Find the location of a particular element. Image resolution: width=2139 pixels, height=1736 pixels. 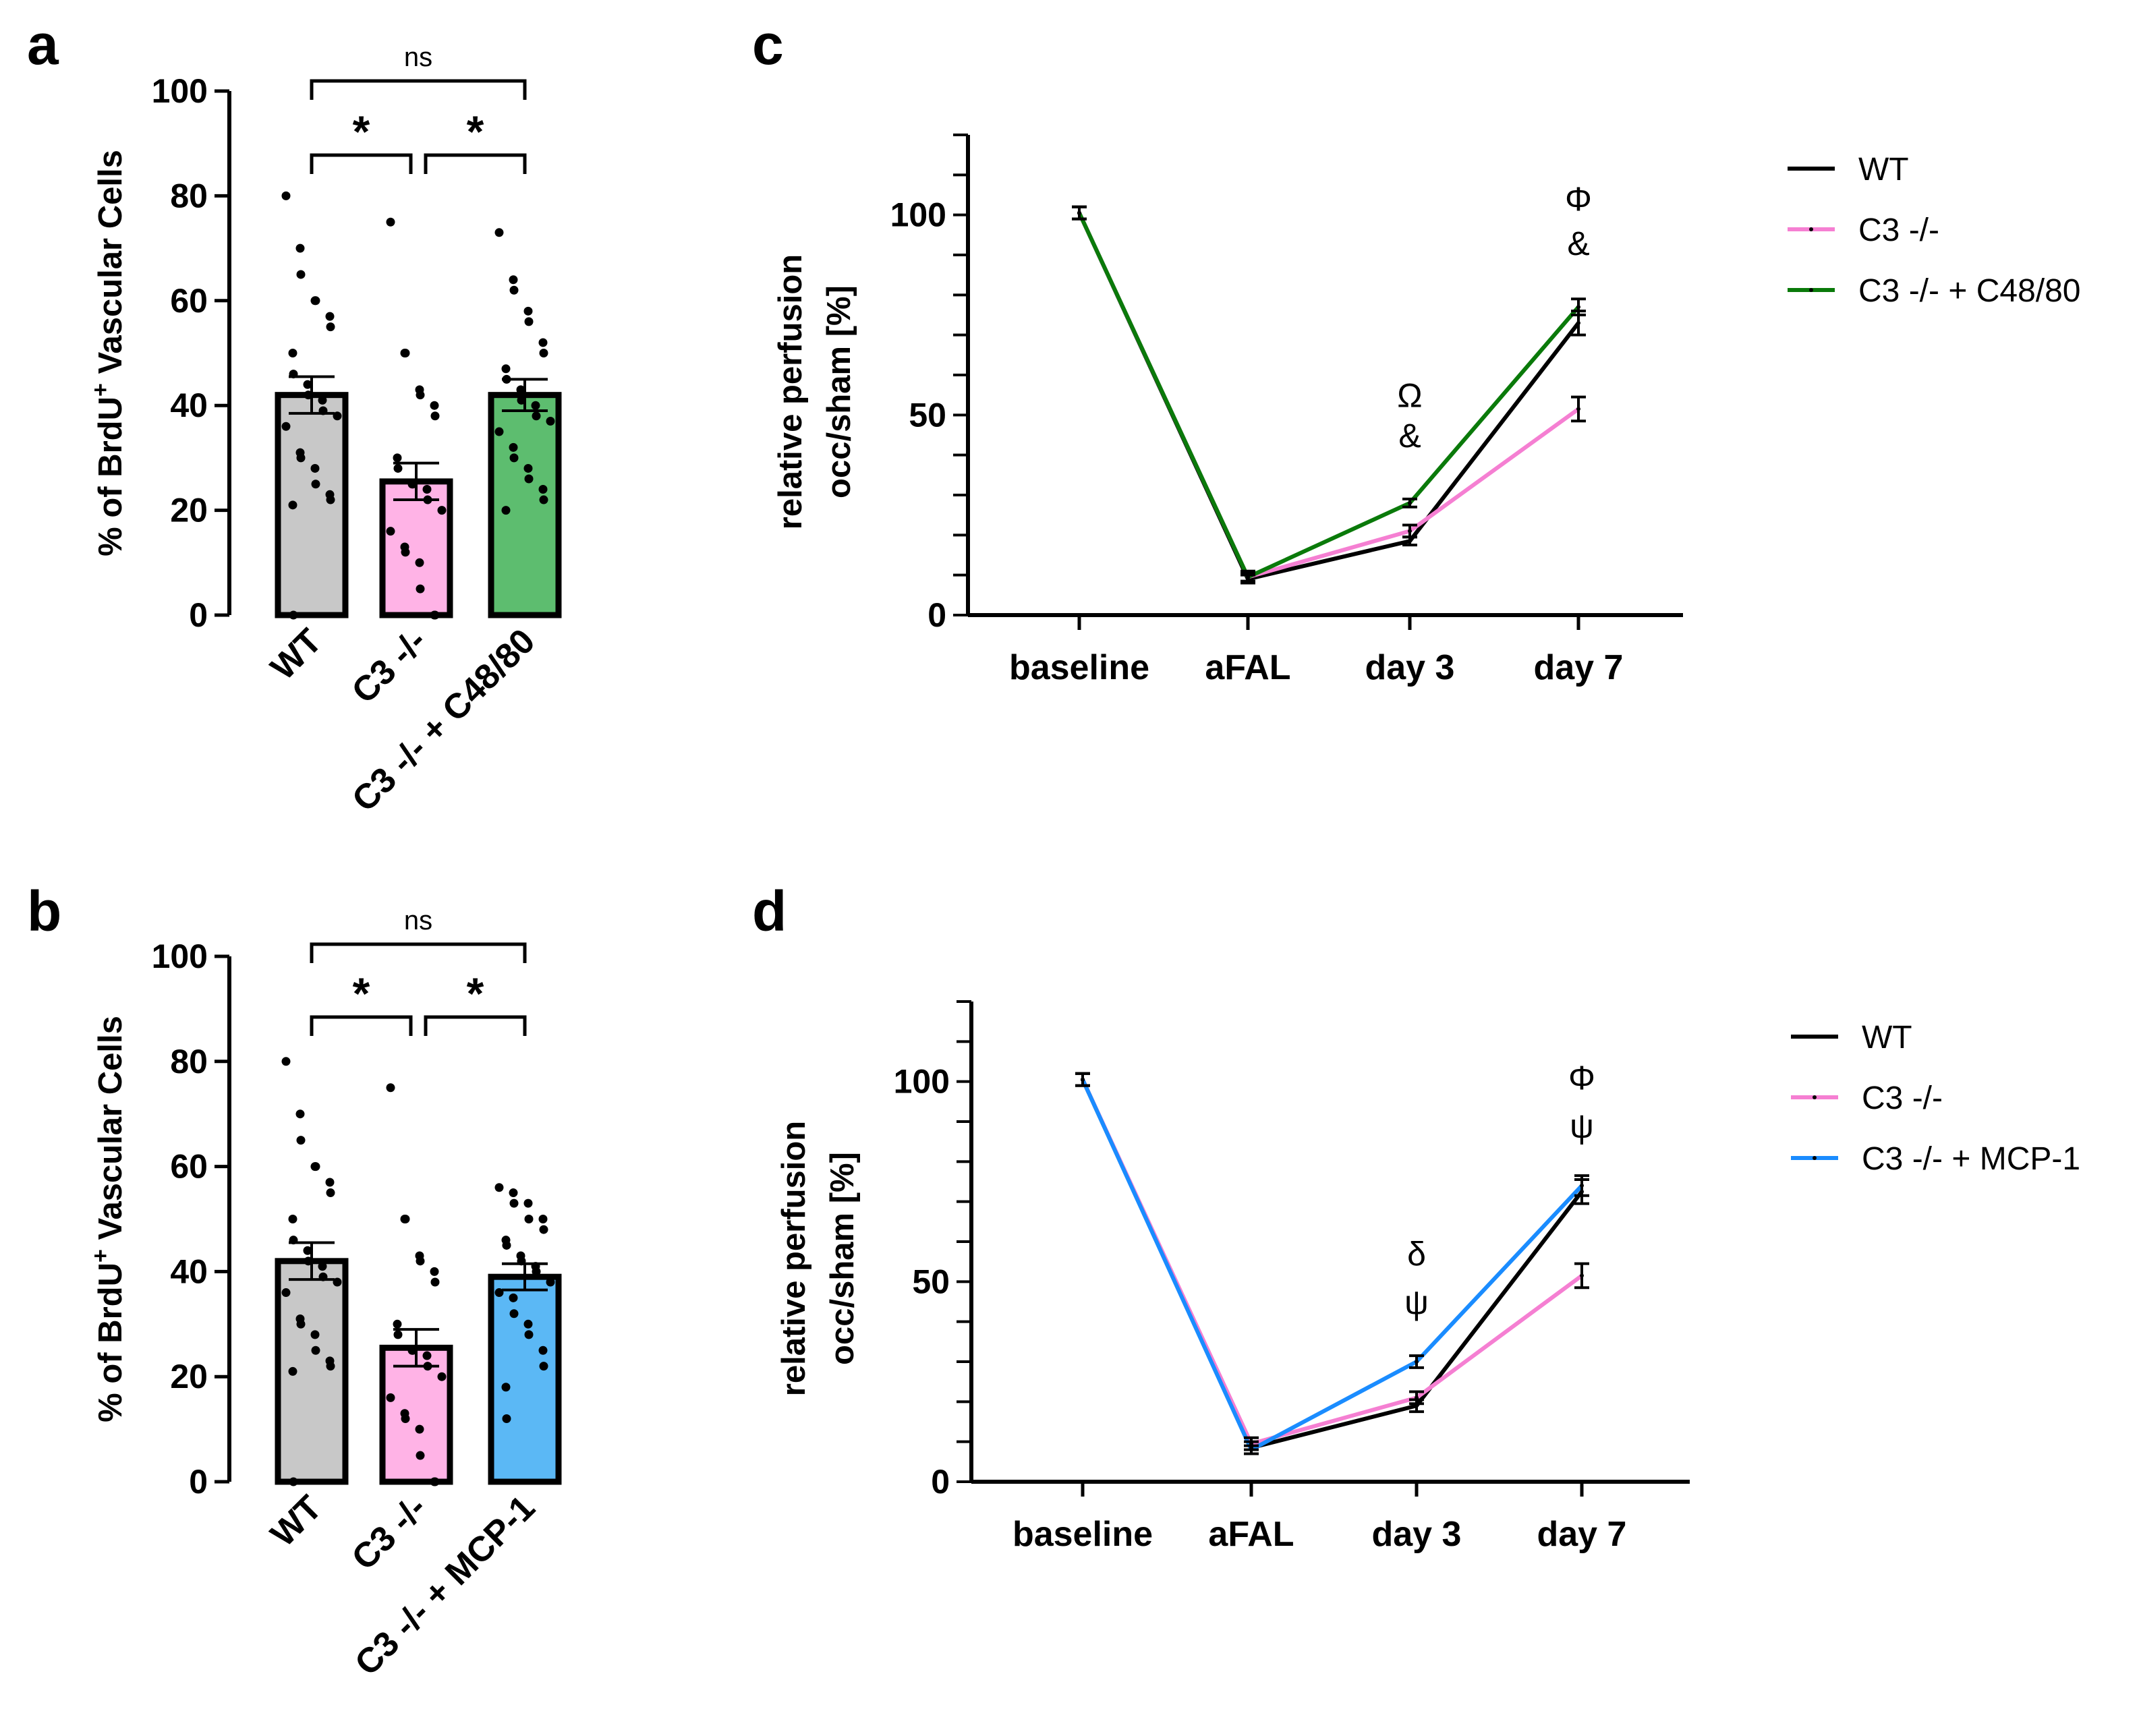

y-tick-label: 50 is located at coordinates (927, 415).